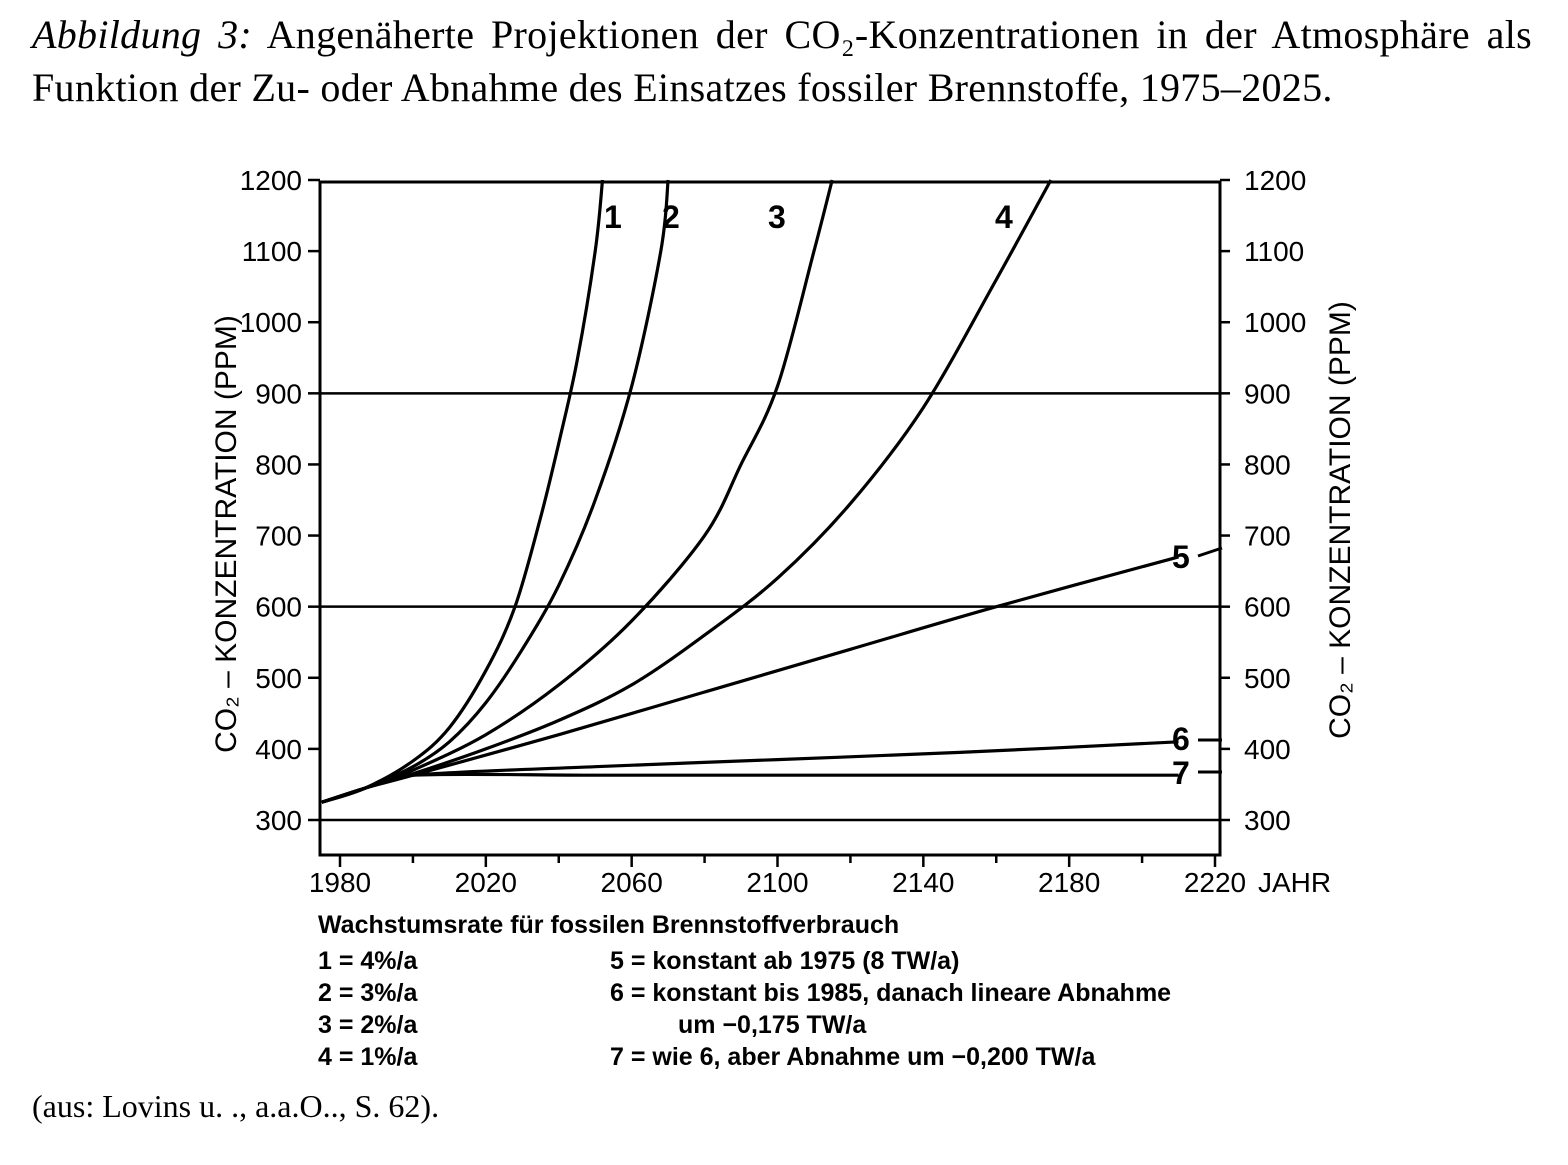 Image resolution: width=1568 pixels, height=1165 pixels. I want to click on x-tick-label: 1980, so click(340, 882).